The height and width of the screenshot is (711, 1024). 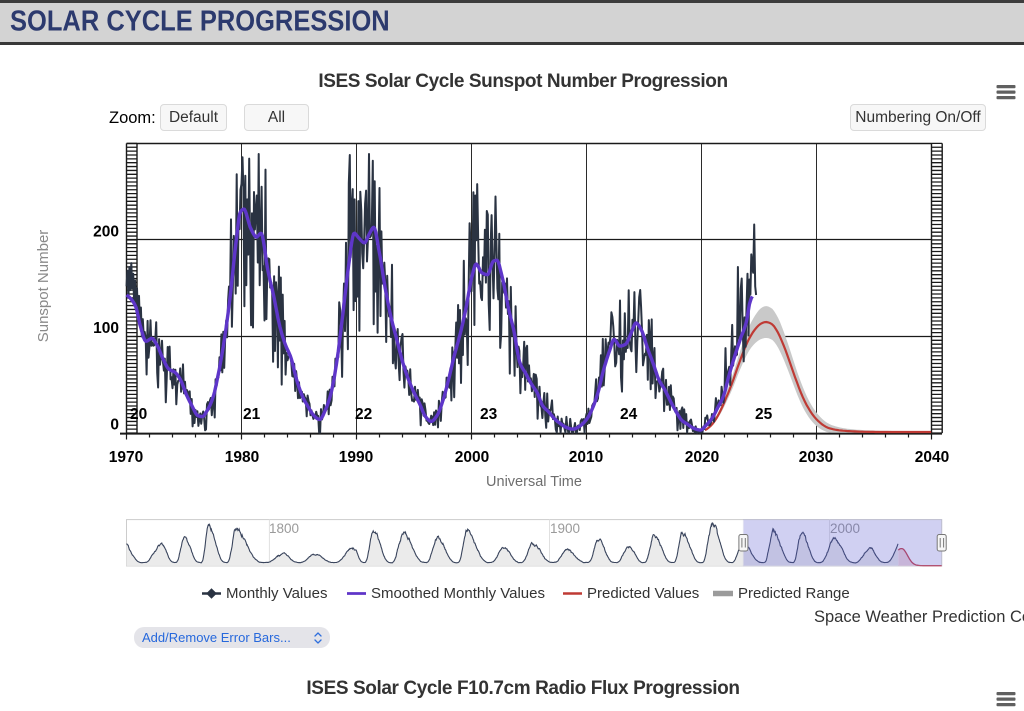 What do you see at coordinates (356, 457) in the screenshot?
I see `svg-text: 1990` at bounding box center [356, 457].